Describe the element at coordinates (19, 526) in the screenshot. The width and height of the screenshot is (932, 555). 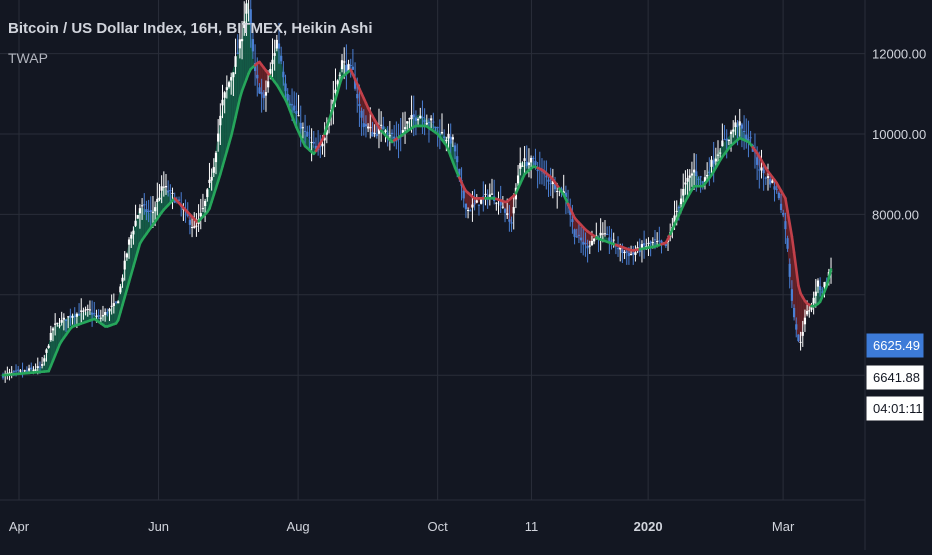
I see `x-tick-label: Apr` at that location.